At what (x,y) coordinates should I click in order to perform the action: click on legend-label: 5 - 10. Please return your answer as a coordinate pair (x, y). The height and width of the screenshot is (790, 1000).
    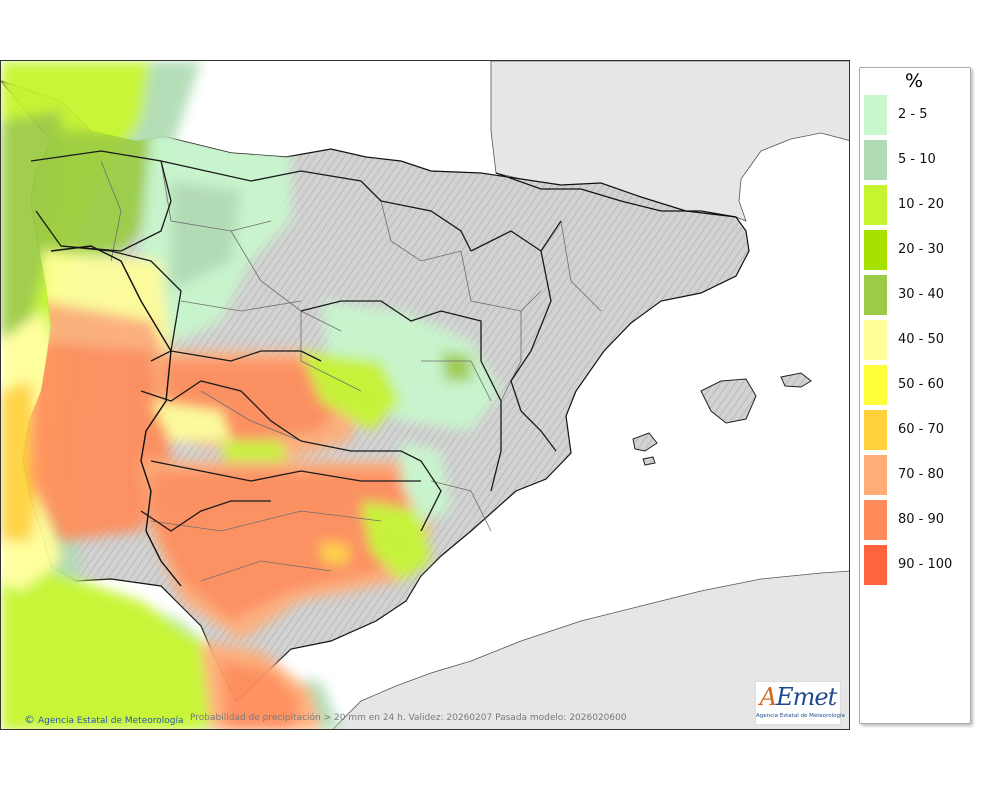
    Looking at the image, I should click on (917, 159).